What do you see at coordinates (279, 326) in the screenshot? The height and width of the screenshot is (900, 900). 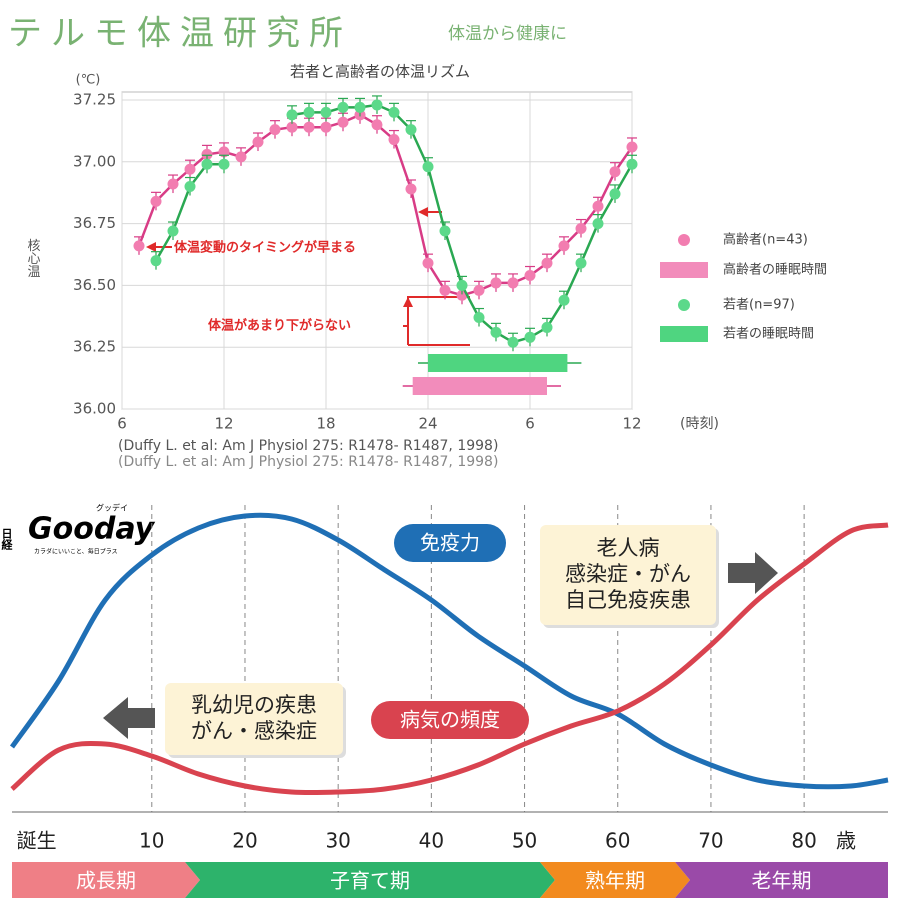 I see `annotation: 体温があまり下がらない` at bounding box center [279, 326].